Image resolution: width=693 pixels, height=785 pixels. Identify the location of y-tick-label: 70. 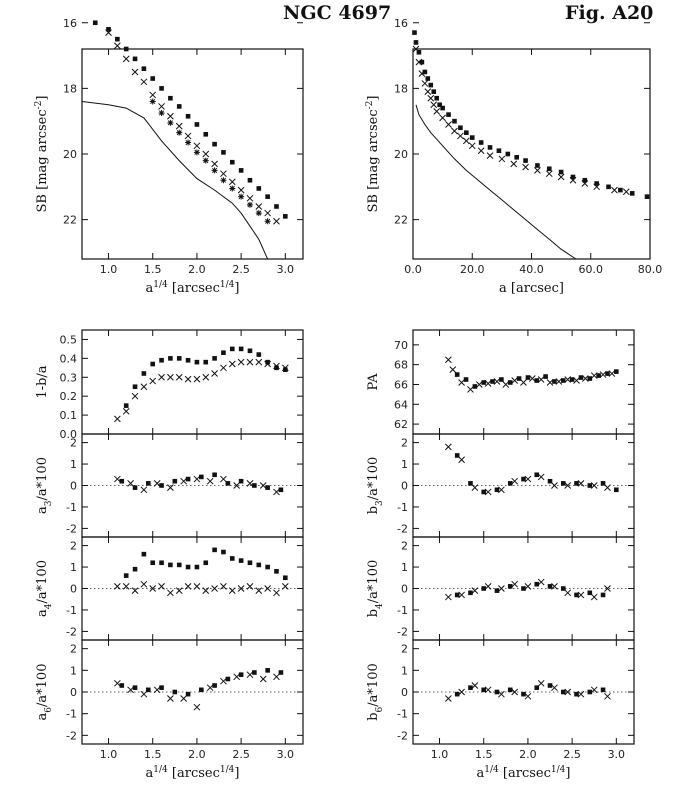
(401, 345).